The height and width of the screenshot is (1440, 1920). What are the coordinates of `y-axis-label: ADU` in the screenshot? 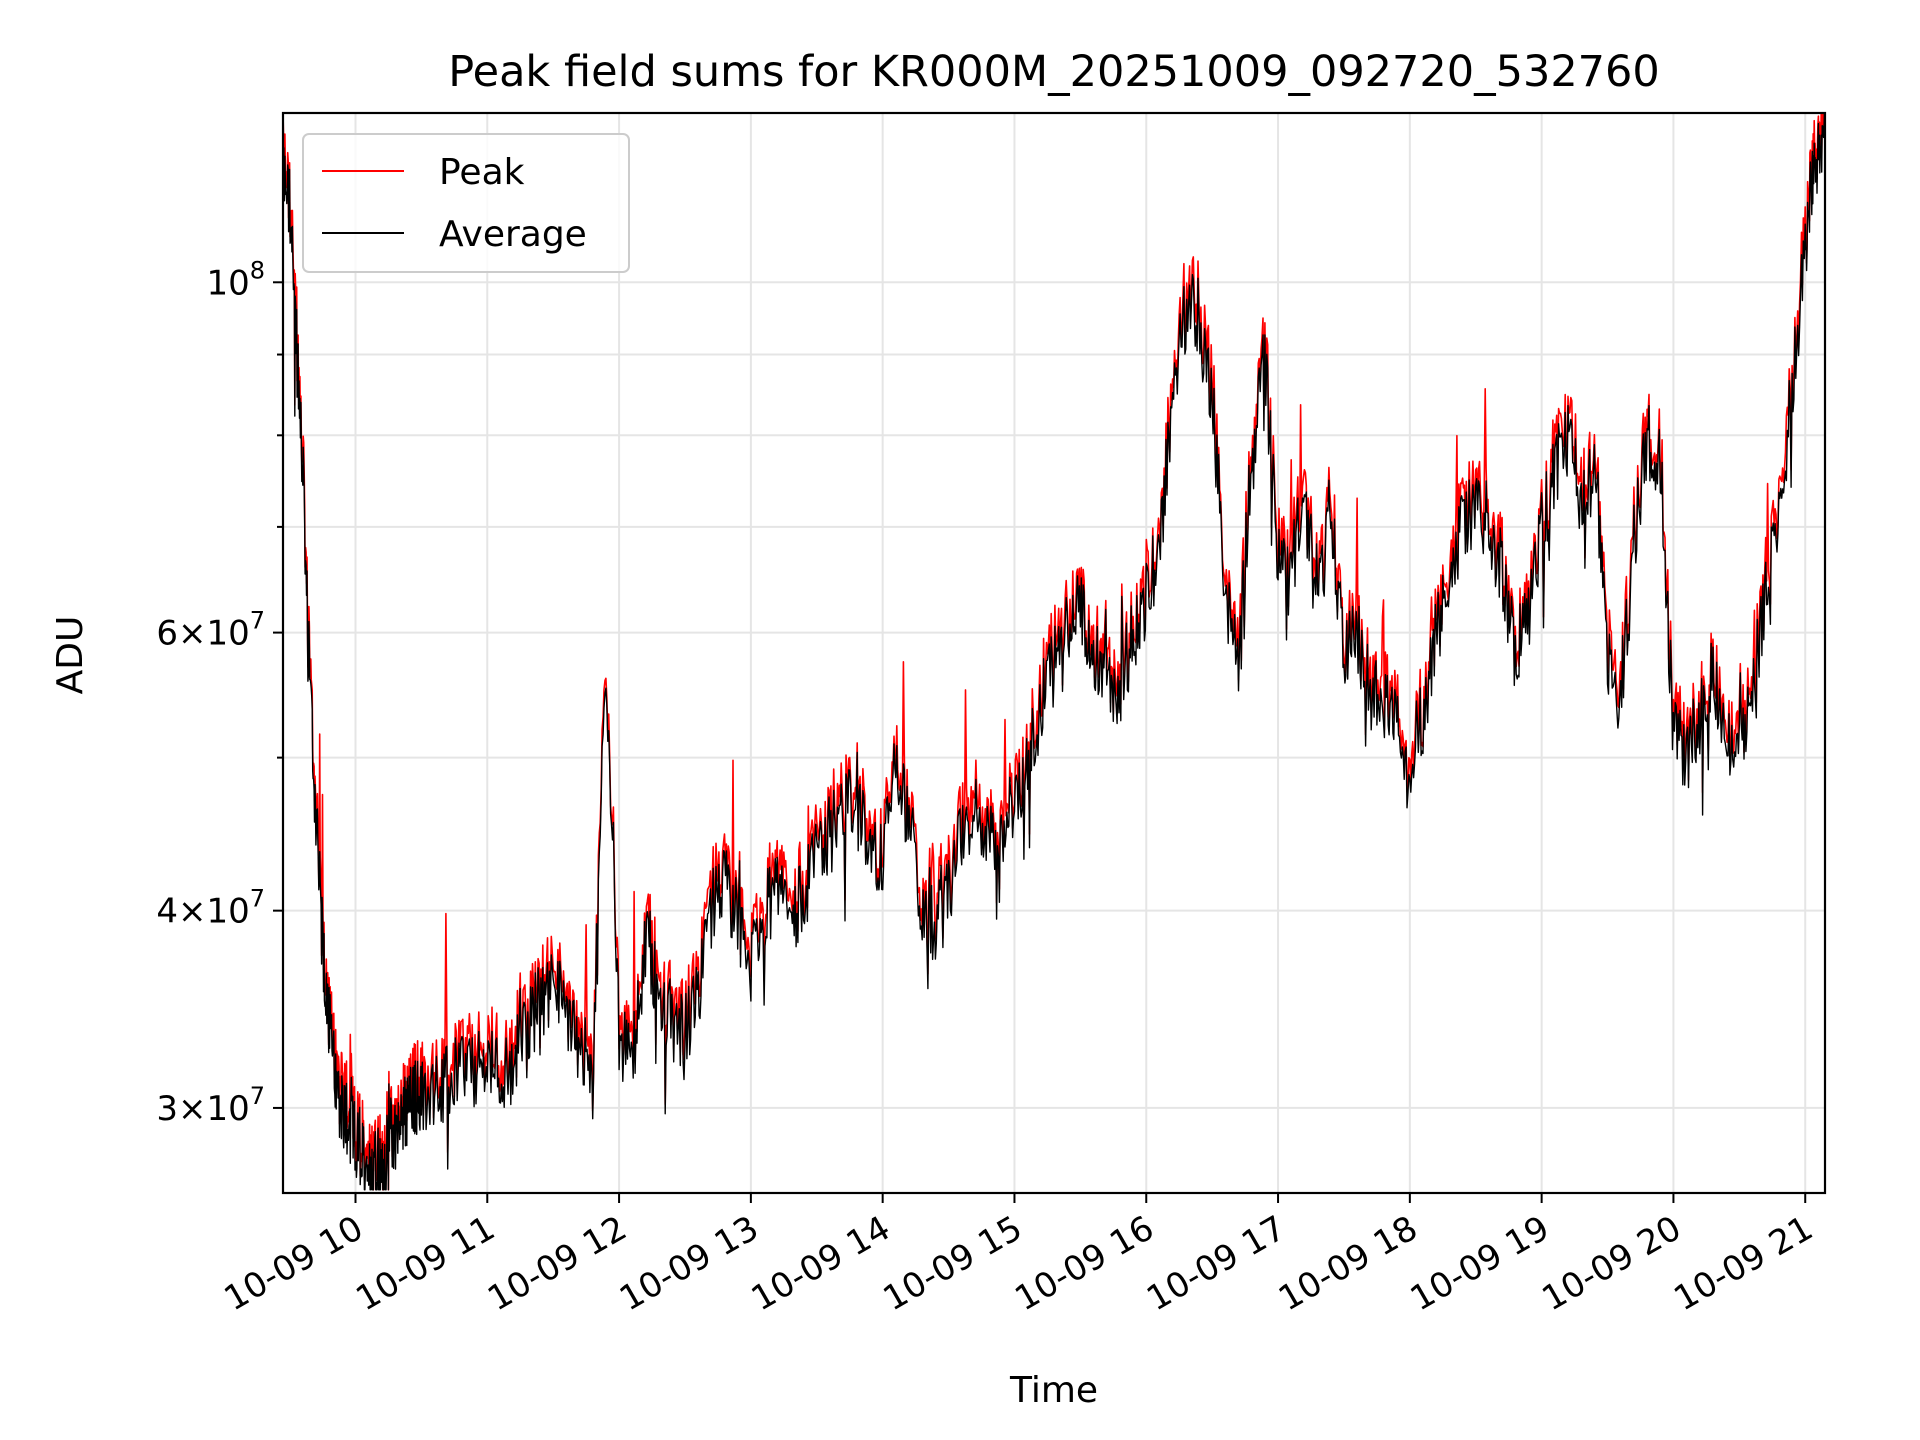 It's located at (70, 655).